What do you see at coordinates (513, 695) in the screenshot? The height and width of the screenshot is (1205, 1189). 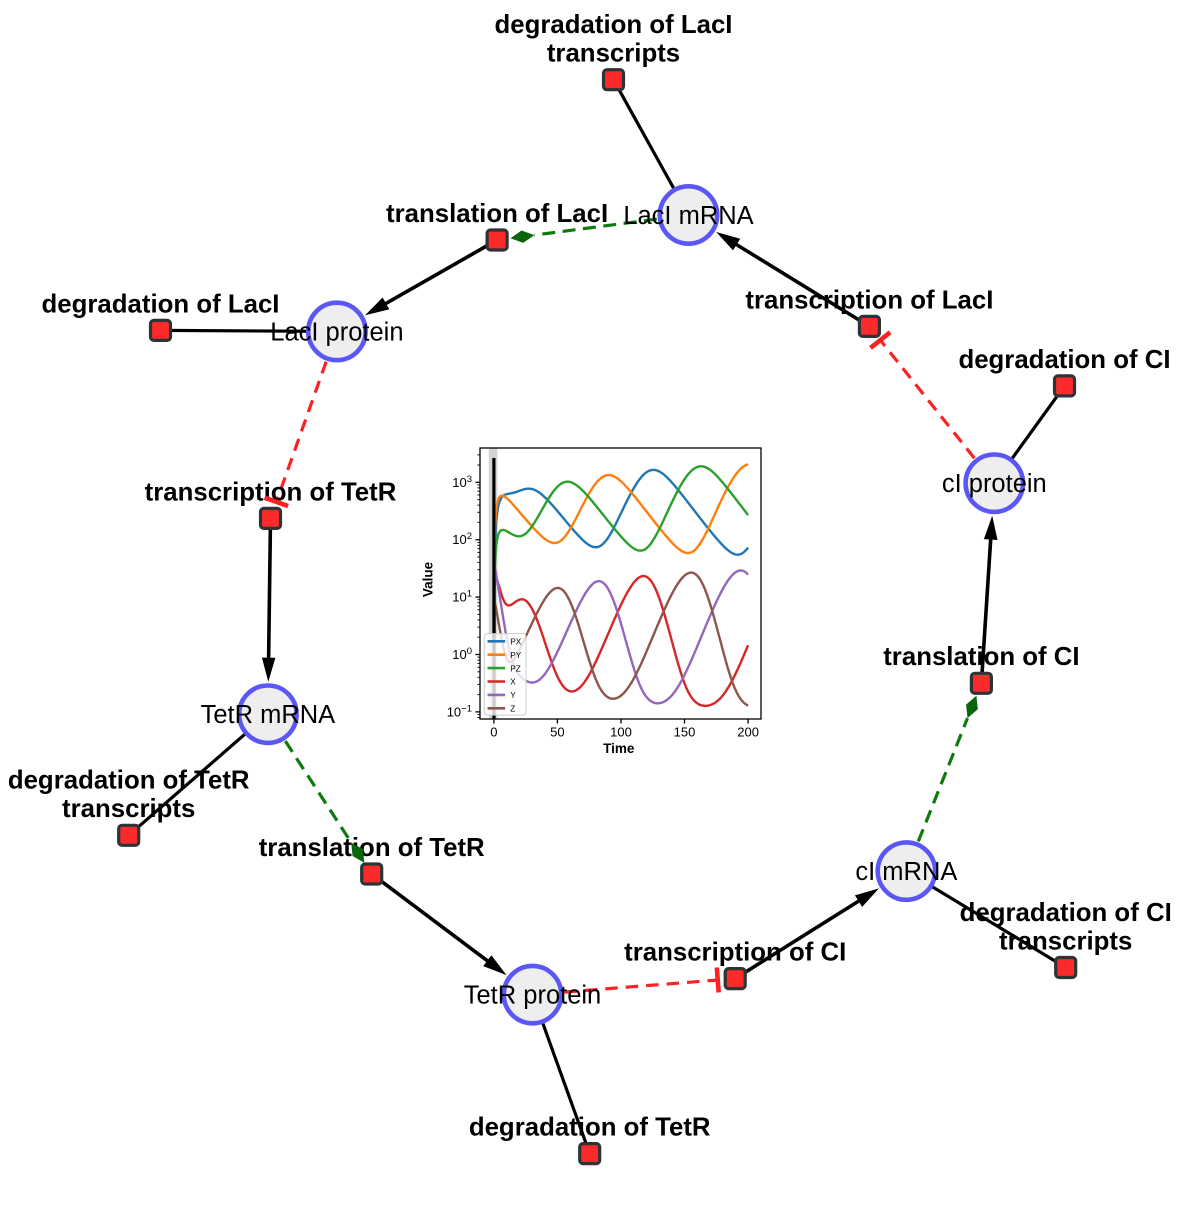 I see `svg-text: Y` at bounding box center [513, 695].